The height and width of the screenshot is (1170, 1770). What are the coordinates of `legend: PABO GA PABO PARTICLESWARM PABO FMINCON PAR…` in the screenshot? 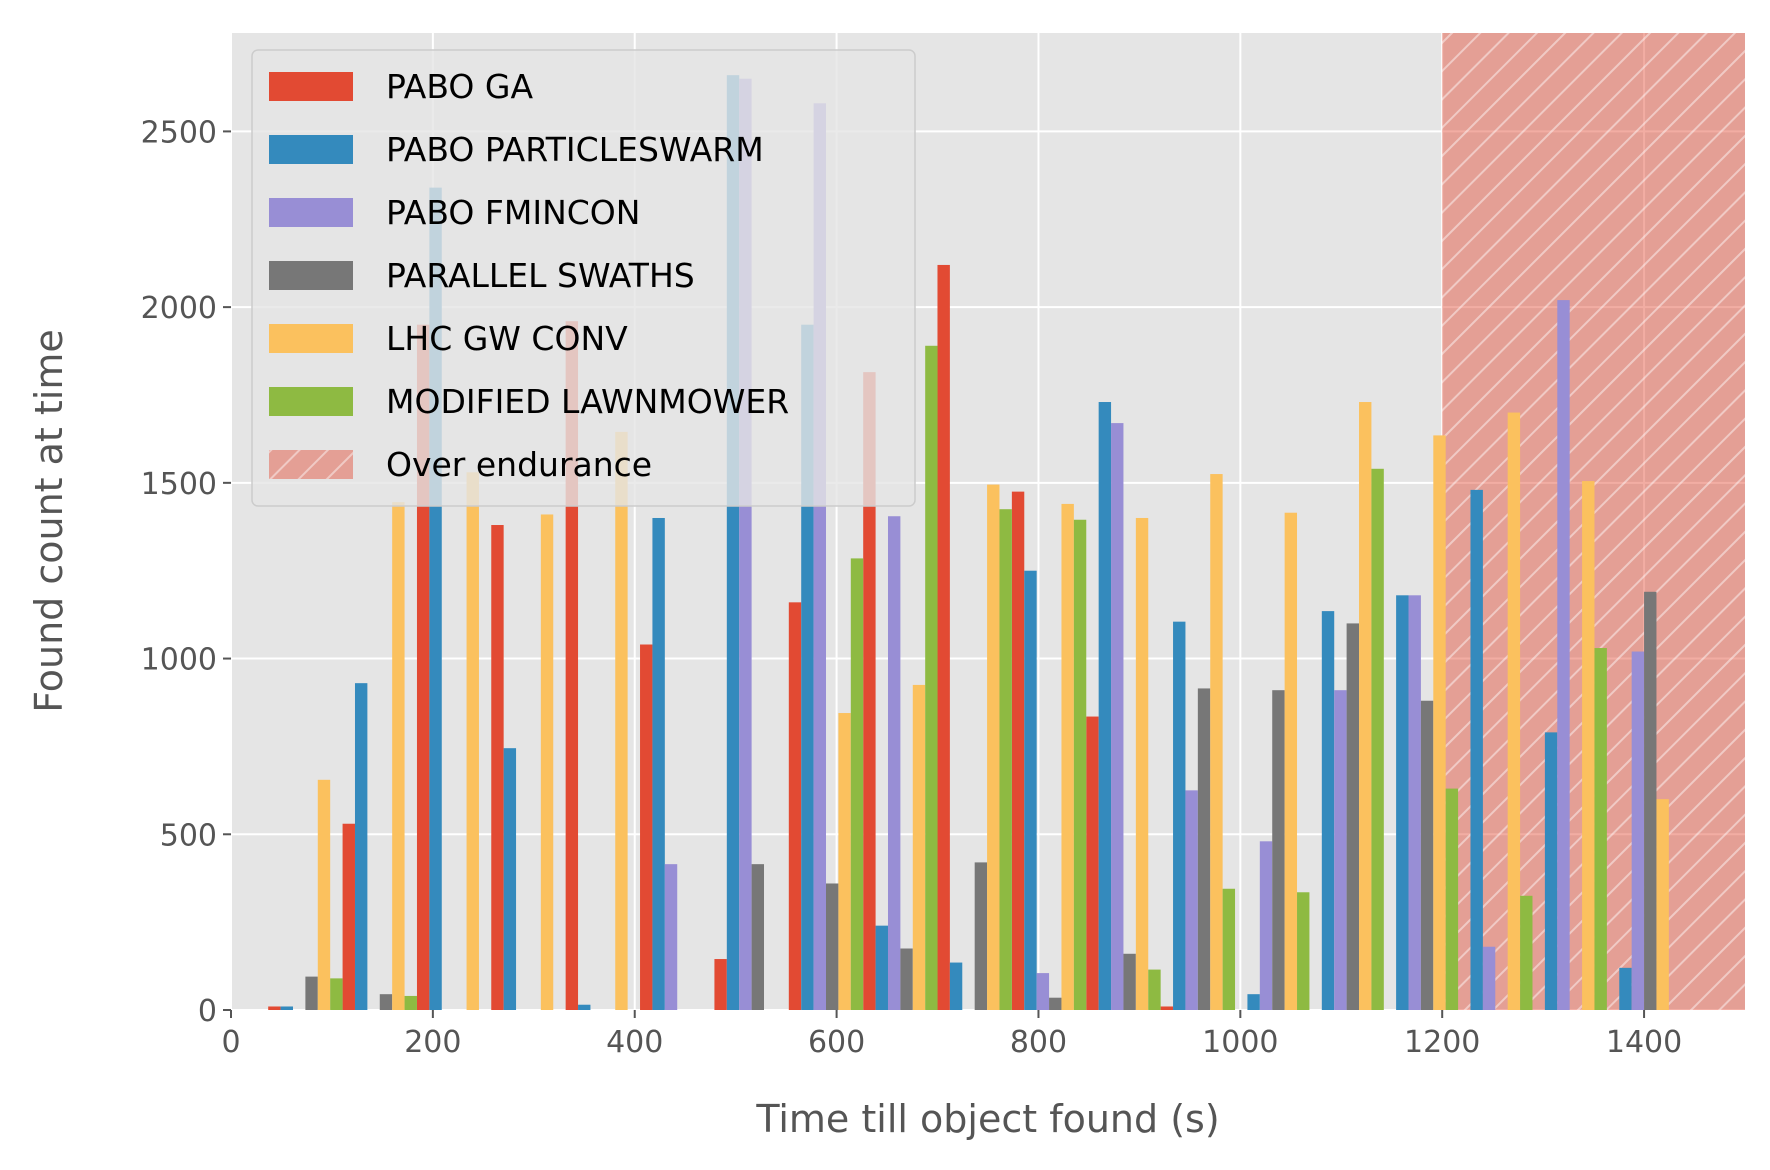 It's located at (583, 278).